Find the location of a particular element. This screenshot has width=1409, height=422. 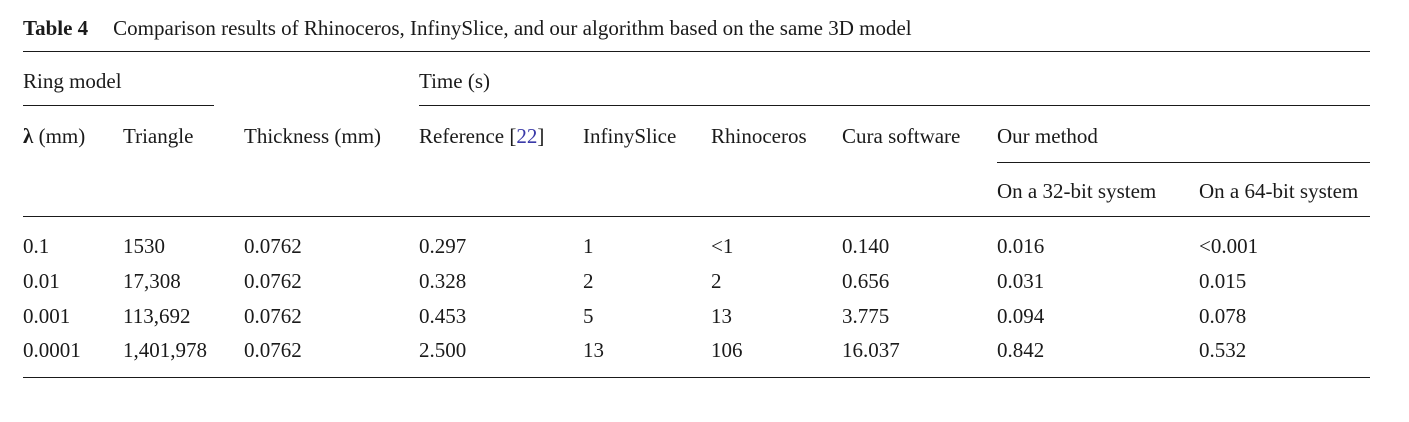

cell-64bit: 0.015 is located at coordinates (1223, 281).